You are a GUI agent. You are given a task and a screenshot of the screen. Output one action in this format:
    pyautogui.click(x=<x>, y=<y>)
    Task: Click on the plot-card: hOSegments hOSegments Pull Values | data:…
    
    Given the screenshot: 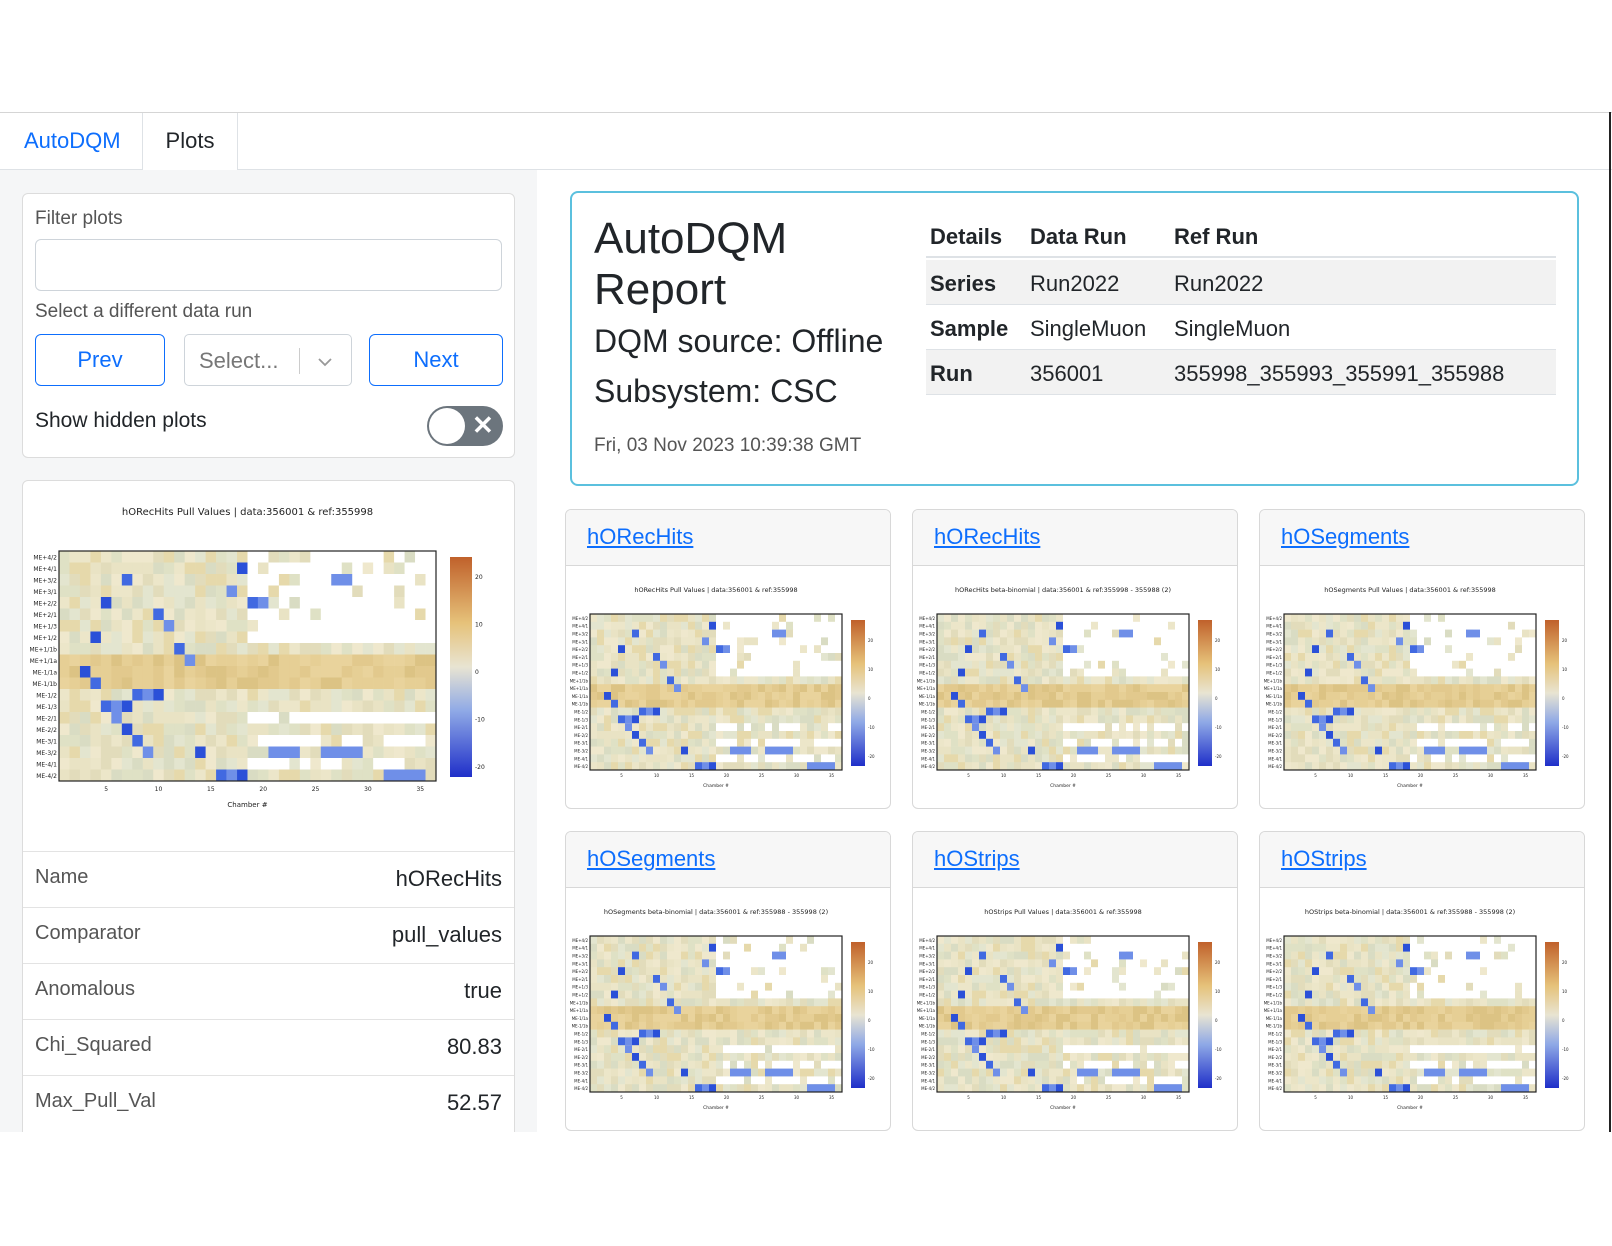 What is the action you would take?
    pyautogui.click(x=1422, y=659)
    